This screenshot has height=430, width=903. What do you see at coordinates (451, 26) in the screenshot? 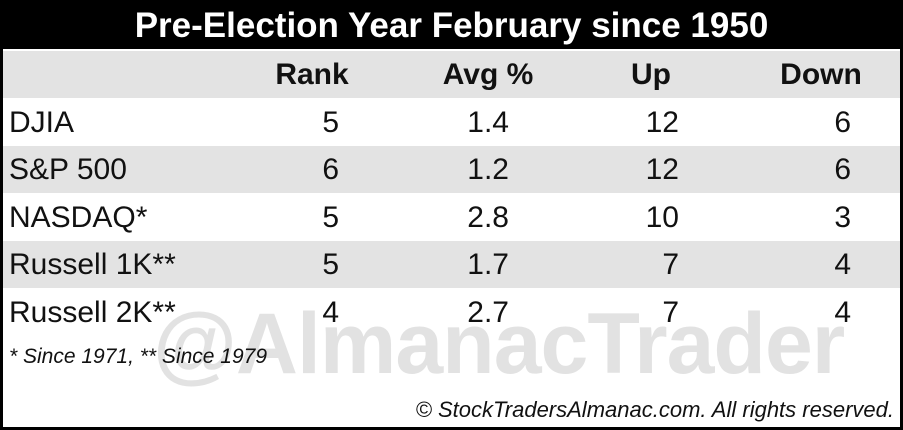
I see `title: Pre-Election Year February since 1950` at bounding box center [451, 26].